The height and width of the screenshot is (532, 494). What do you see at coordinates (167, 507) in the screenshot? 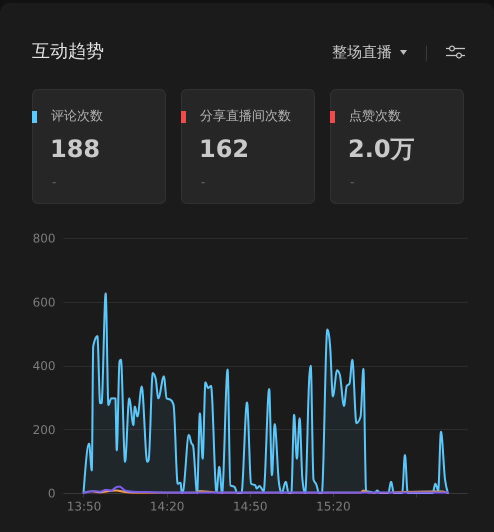
I see `x-tick-label: 14:20` at bounding box center [167, 507].